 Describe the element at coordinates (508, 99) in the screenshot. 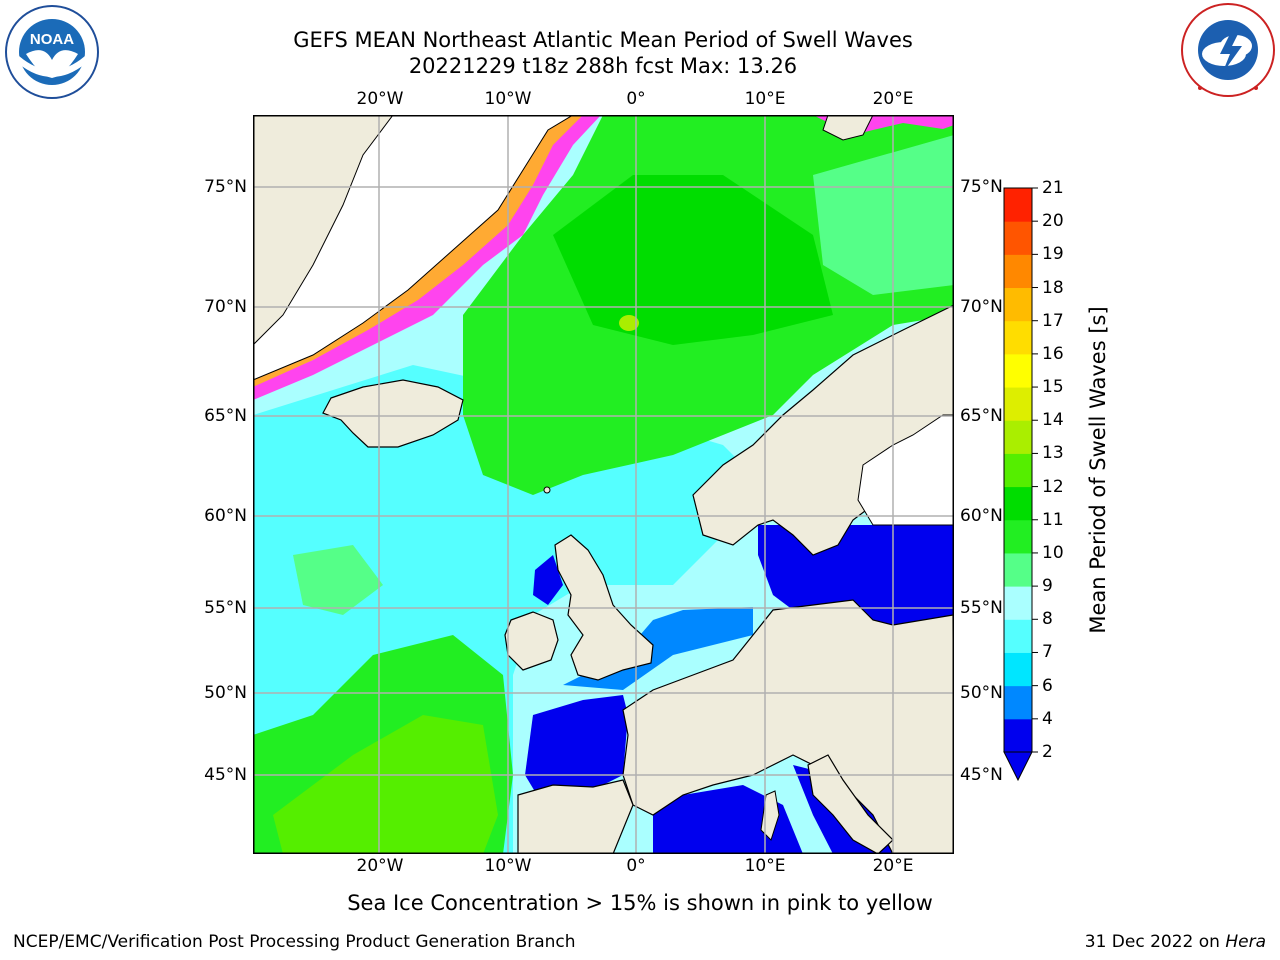

I see `lon-label-top-10w: 10°W` at that location.